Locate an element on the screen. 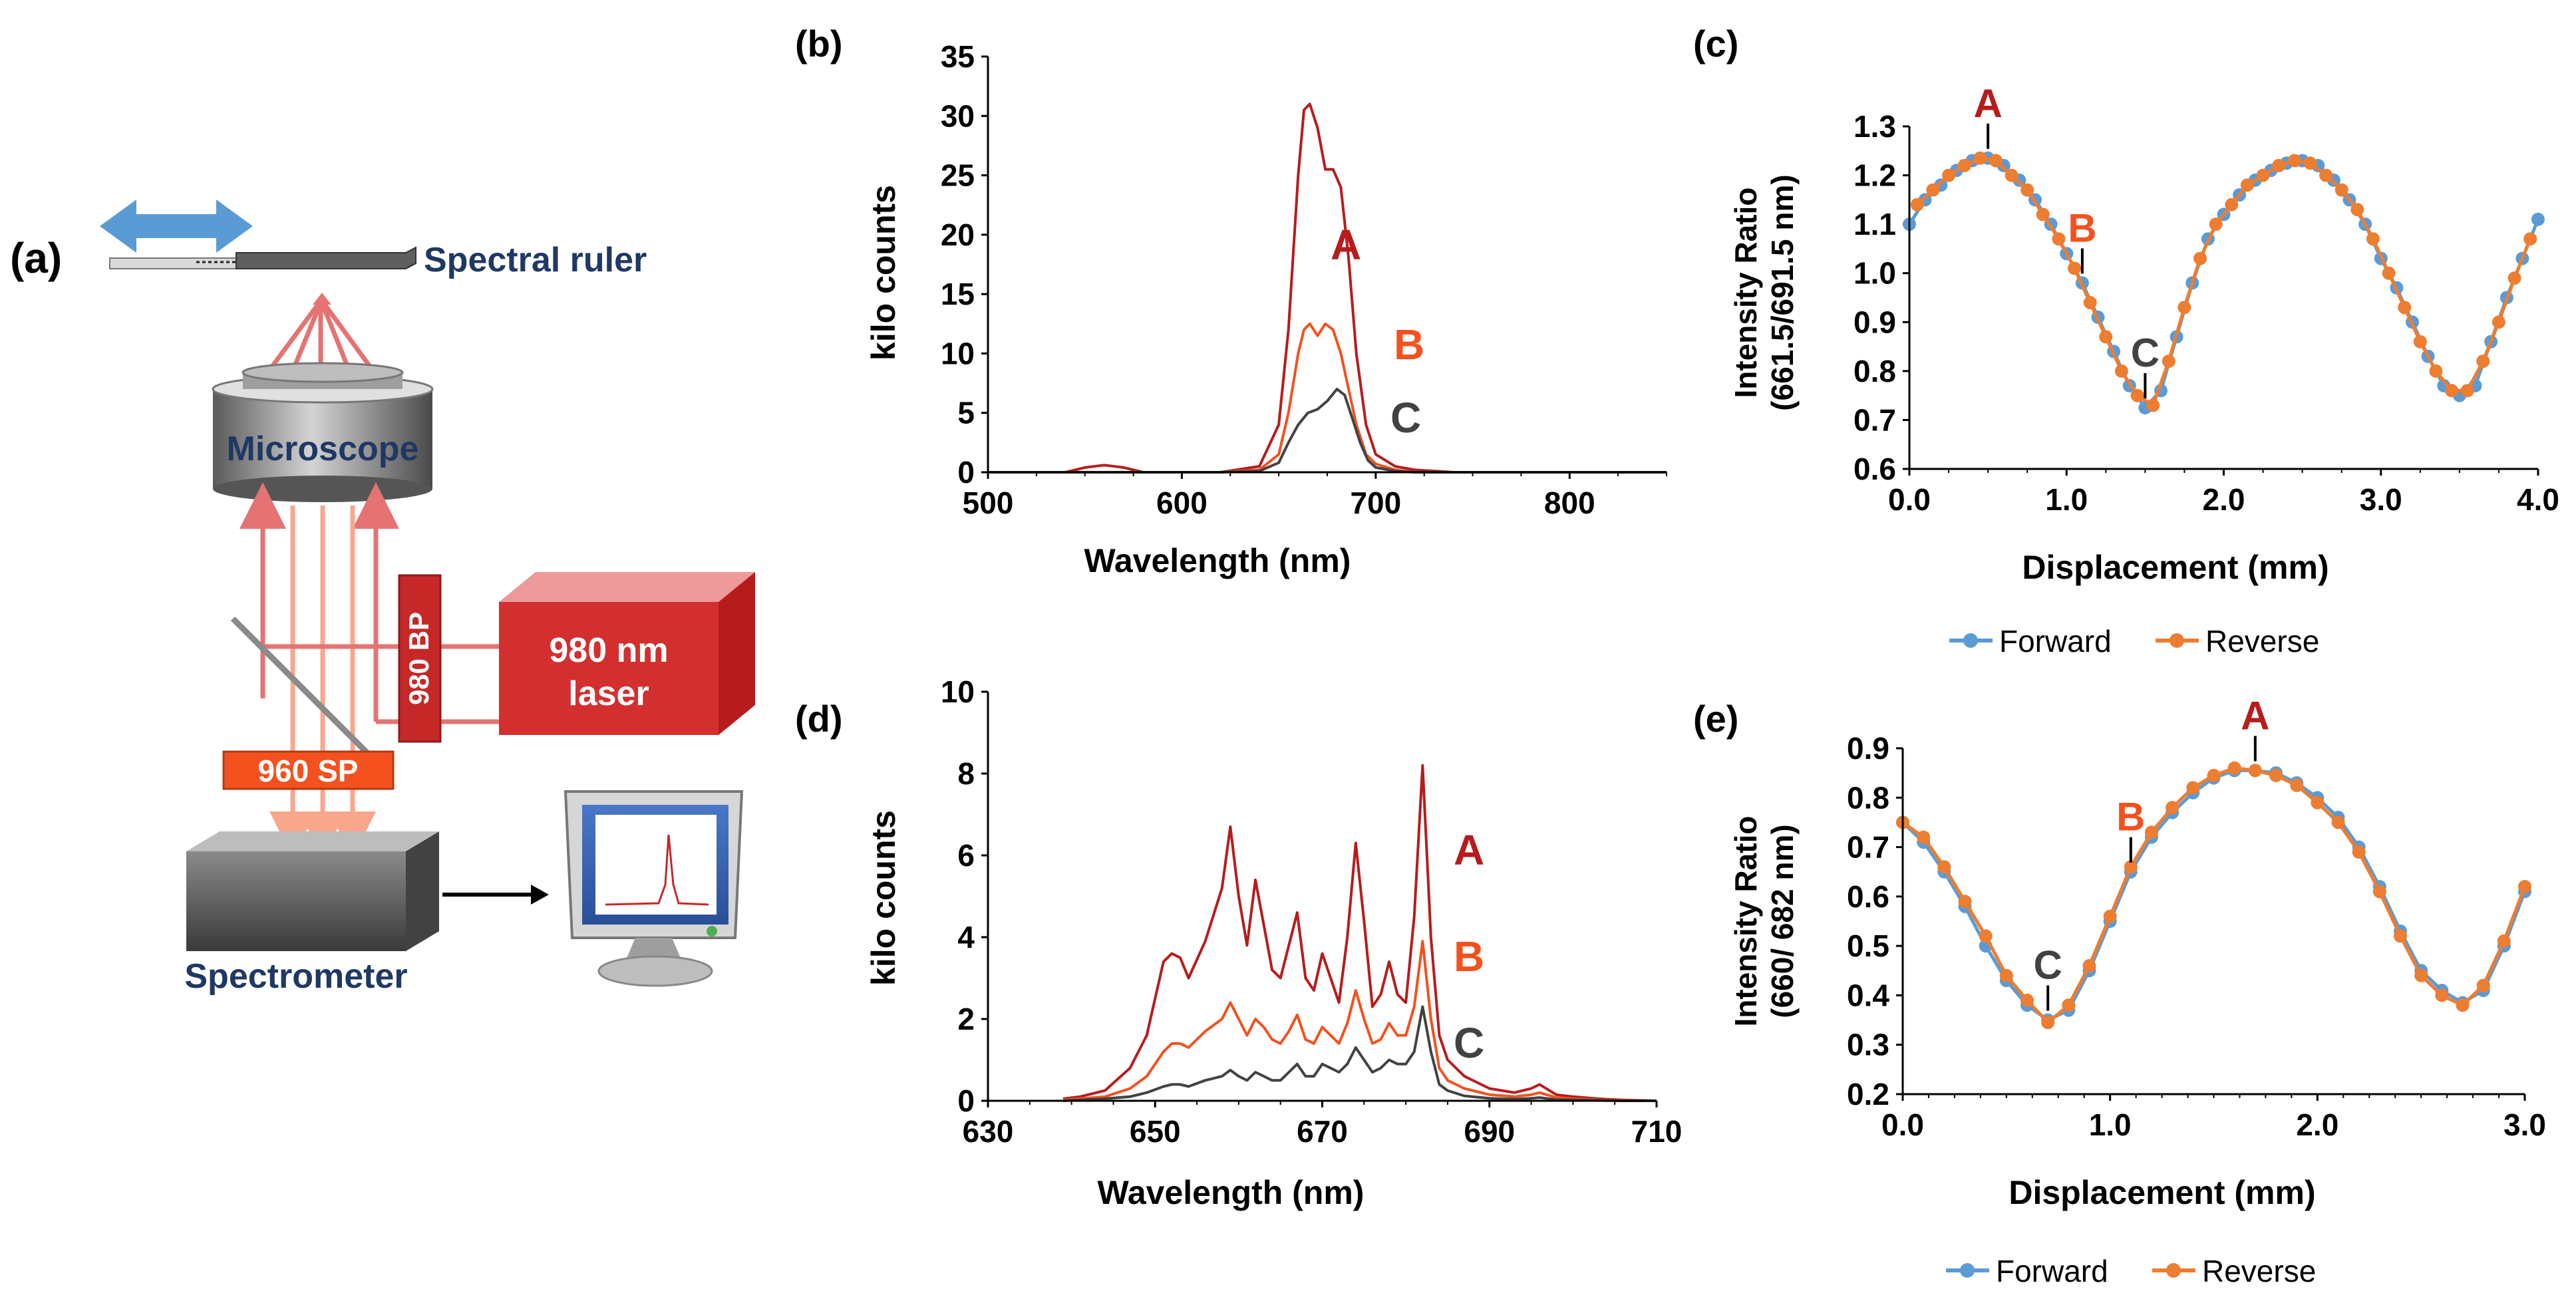 Image resolution: width=2576 pixels, height=1303 pixels. laser-label-line1: 980 nm is located at coordinates (608, 650).